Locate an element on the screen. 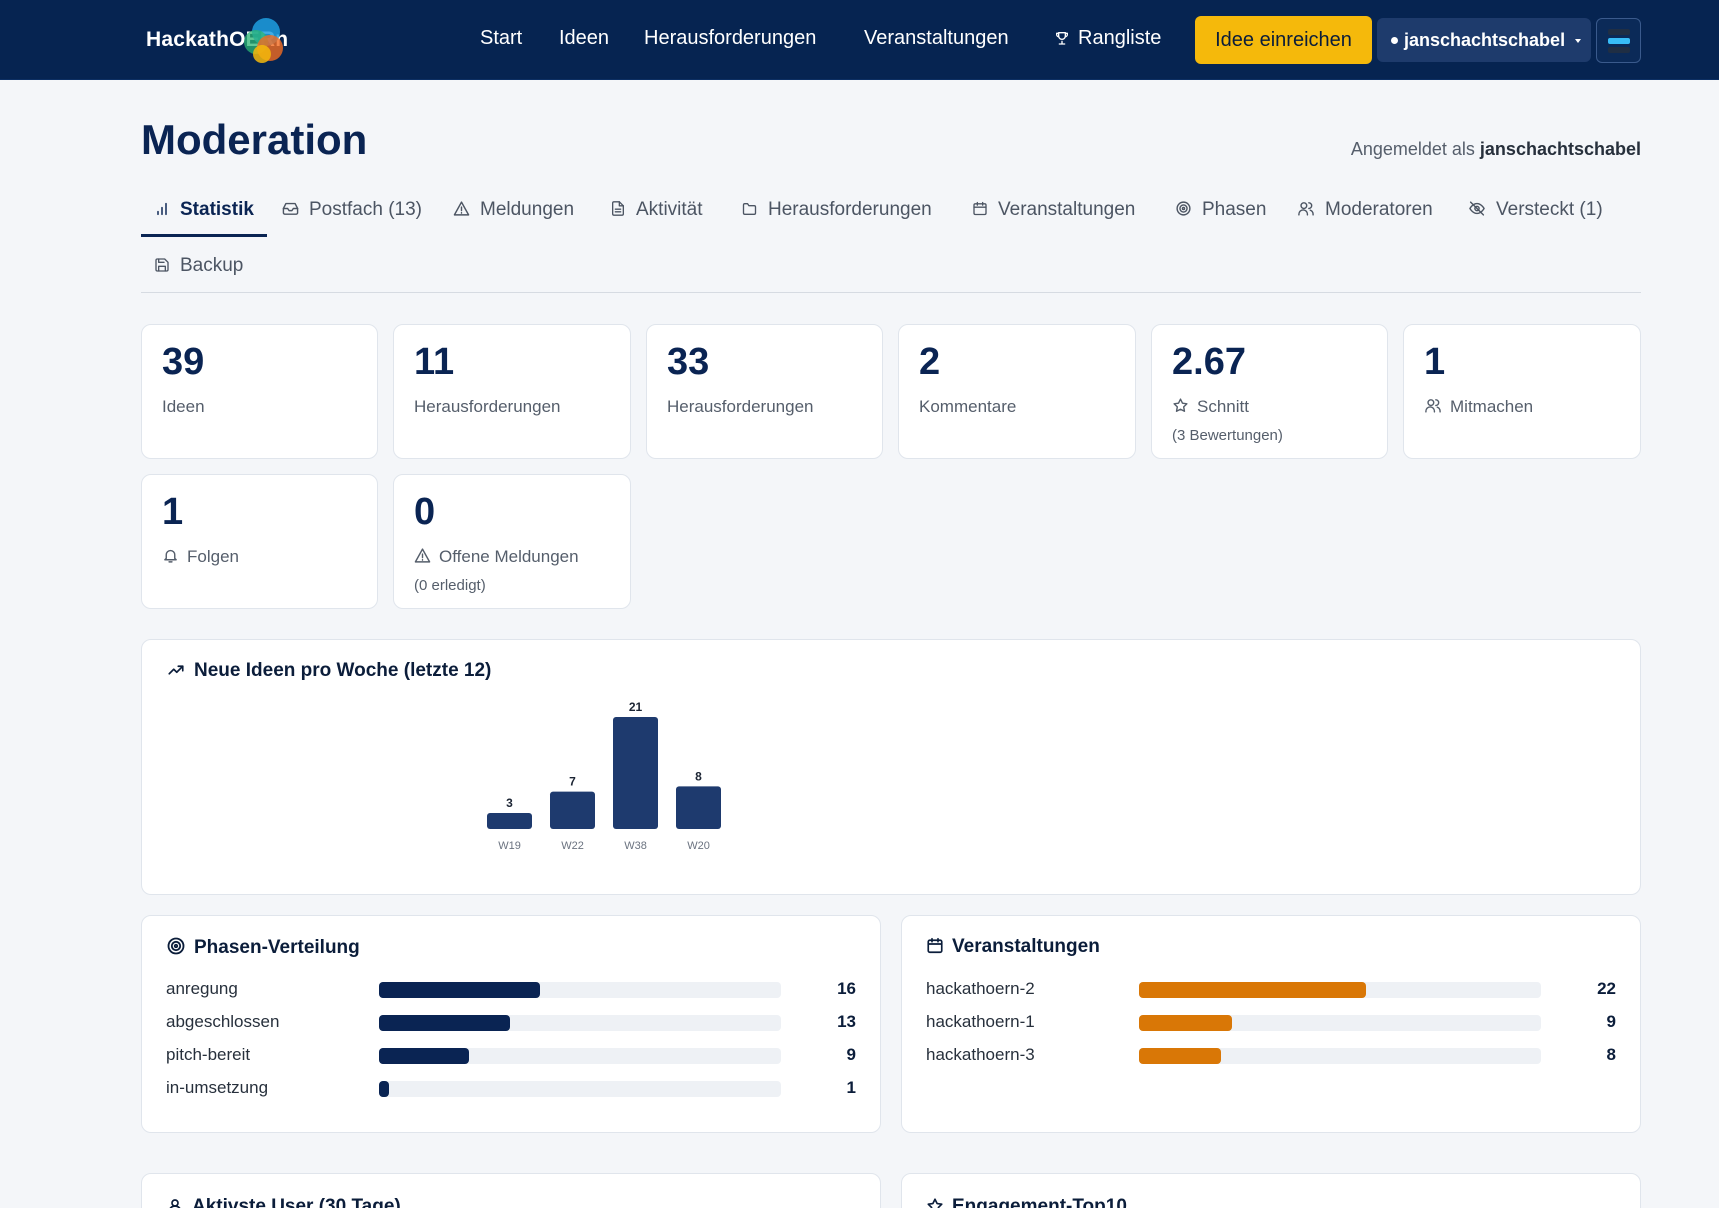 This screenshot has height=1208, width=1719. phase-row-count: 13 is located at coordinates (846, 1021).